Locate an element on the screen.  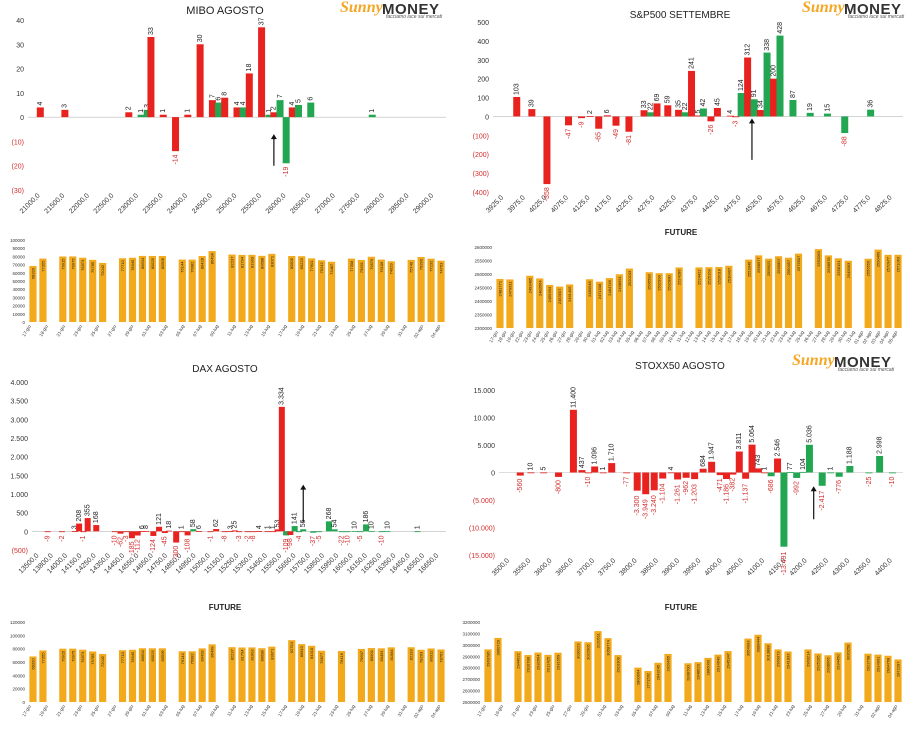
bar-value-label: -49 is located at coordinates (616, 134).